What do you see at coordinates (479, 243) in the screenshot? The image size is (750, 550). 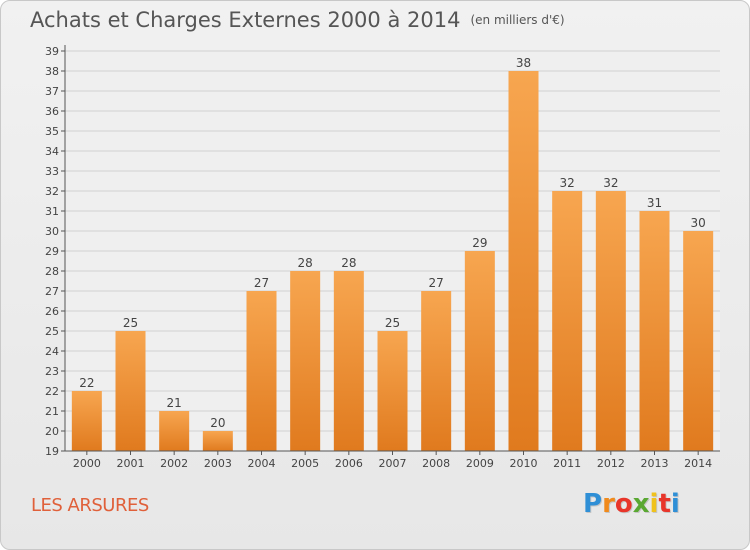 I see `data-label: 29` at bounding box center [479, 243].